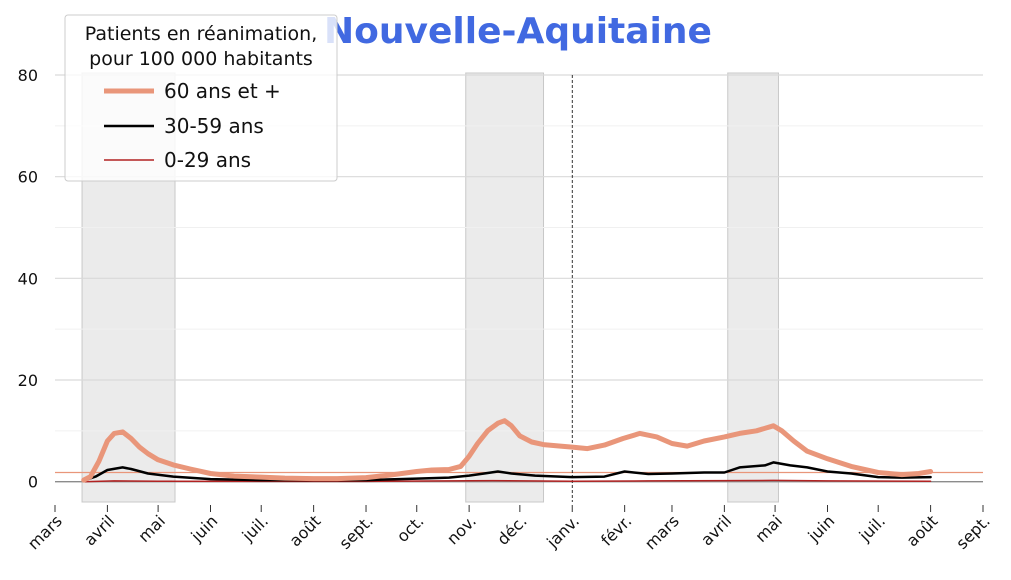 Image resolution: width=1011 pixels, height=580 pixels. I want to click on legend-box, so click(201, 98).